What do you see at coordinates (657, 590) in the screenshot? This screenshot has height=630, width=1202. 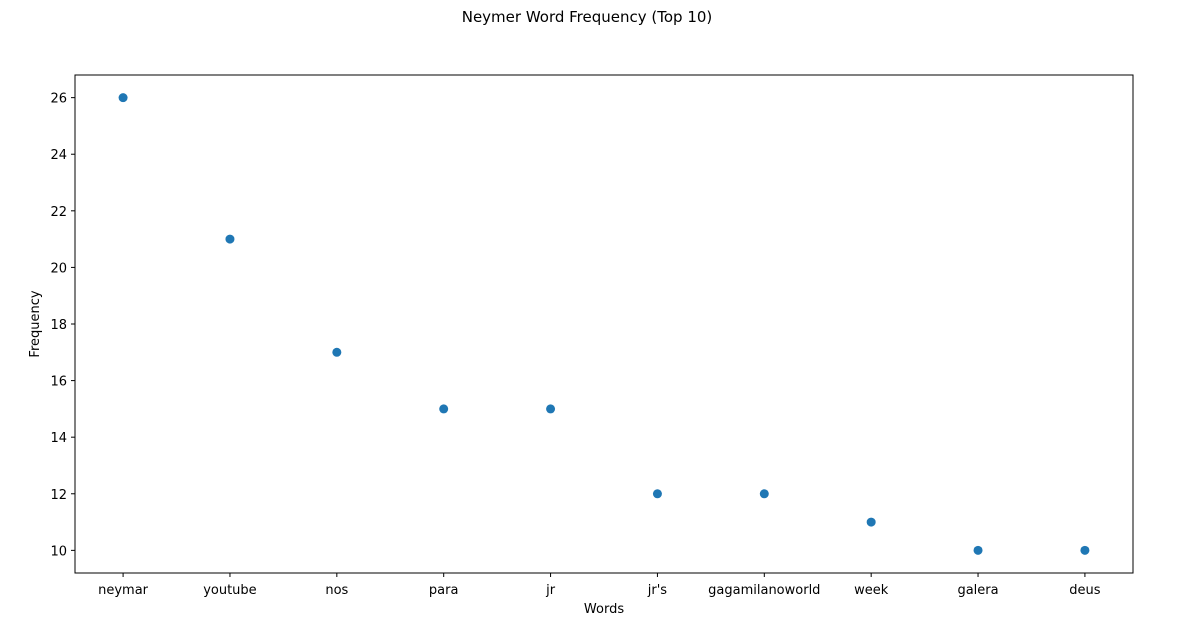 I see `x-tick-label: jr's` at bounding box center [657, 590].